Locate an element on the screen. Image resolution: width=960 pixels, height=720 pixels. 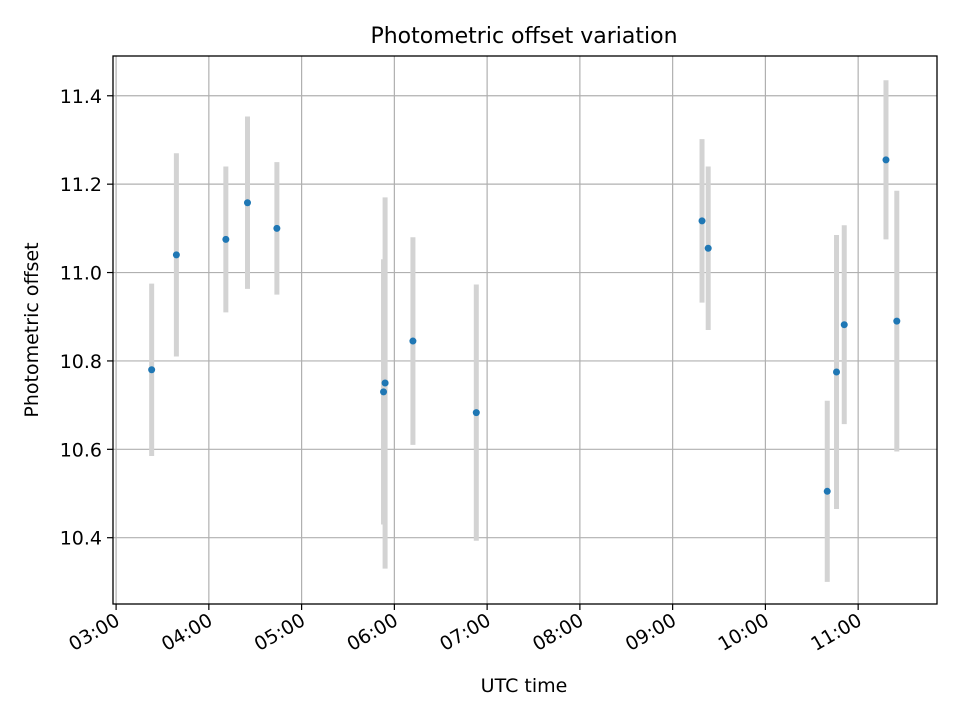
chart-title: Photometric offset variation is located at coordinates (523, 36).